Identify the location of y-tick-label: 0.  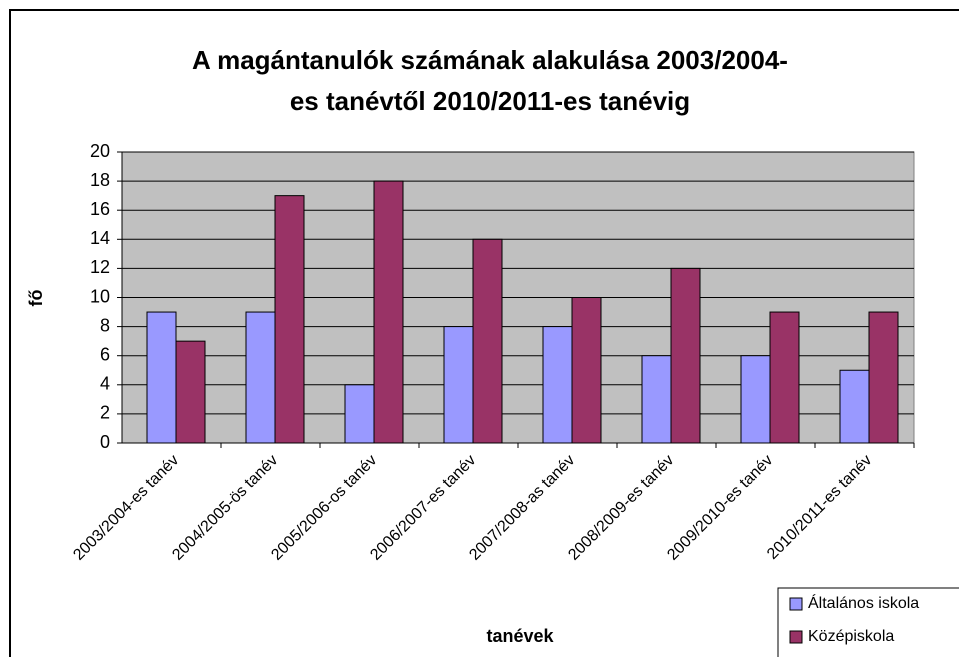
(105, 442).